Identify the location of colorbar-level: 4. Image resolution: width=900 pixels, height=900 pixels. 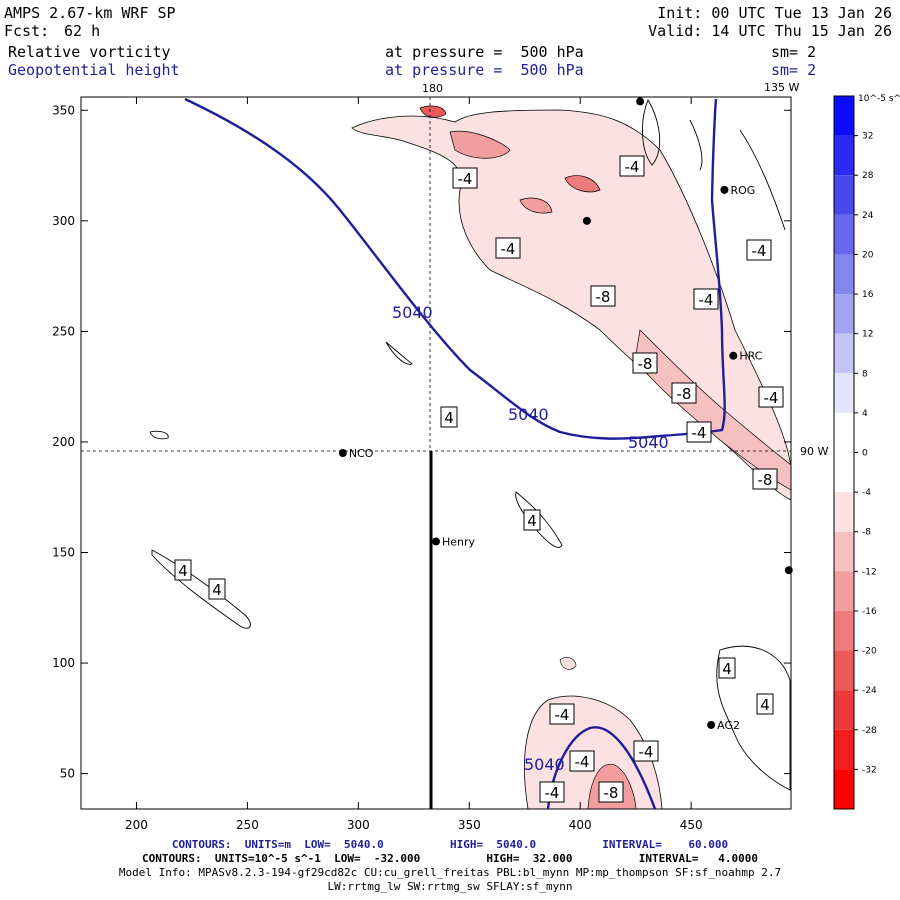
(865, 414).